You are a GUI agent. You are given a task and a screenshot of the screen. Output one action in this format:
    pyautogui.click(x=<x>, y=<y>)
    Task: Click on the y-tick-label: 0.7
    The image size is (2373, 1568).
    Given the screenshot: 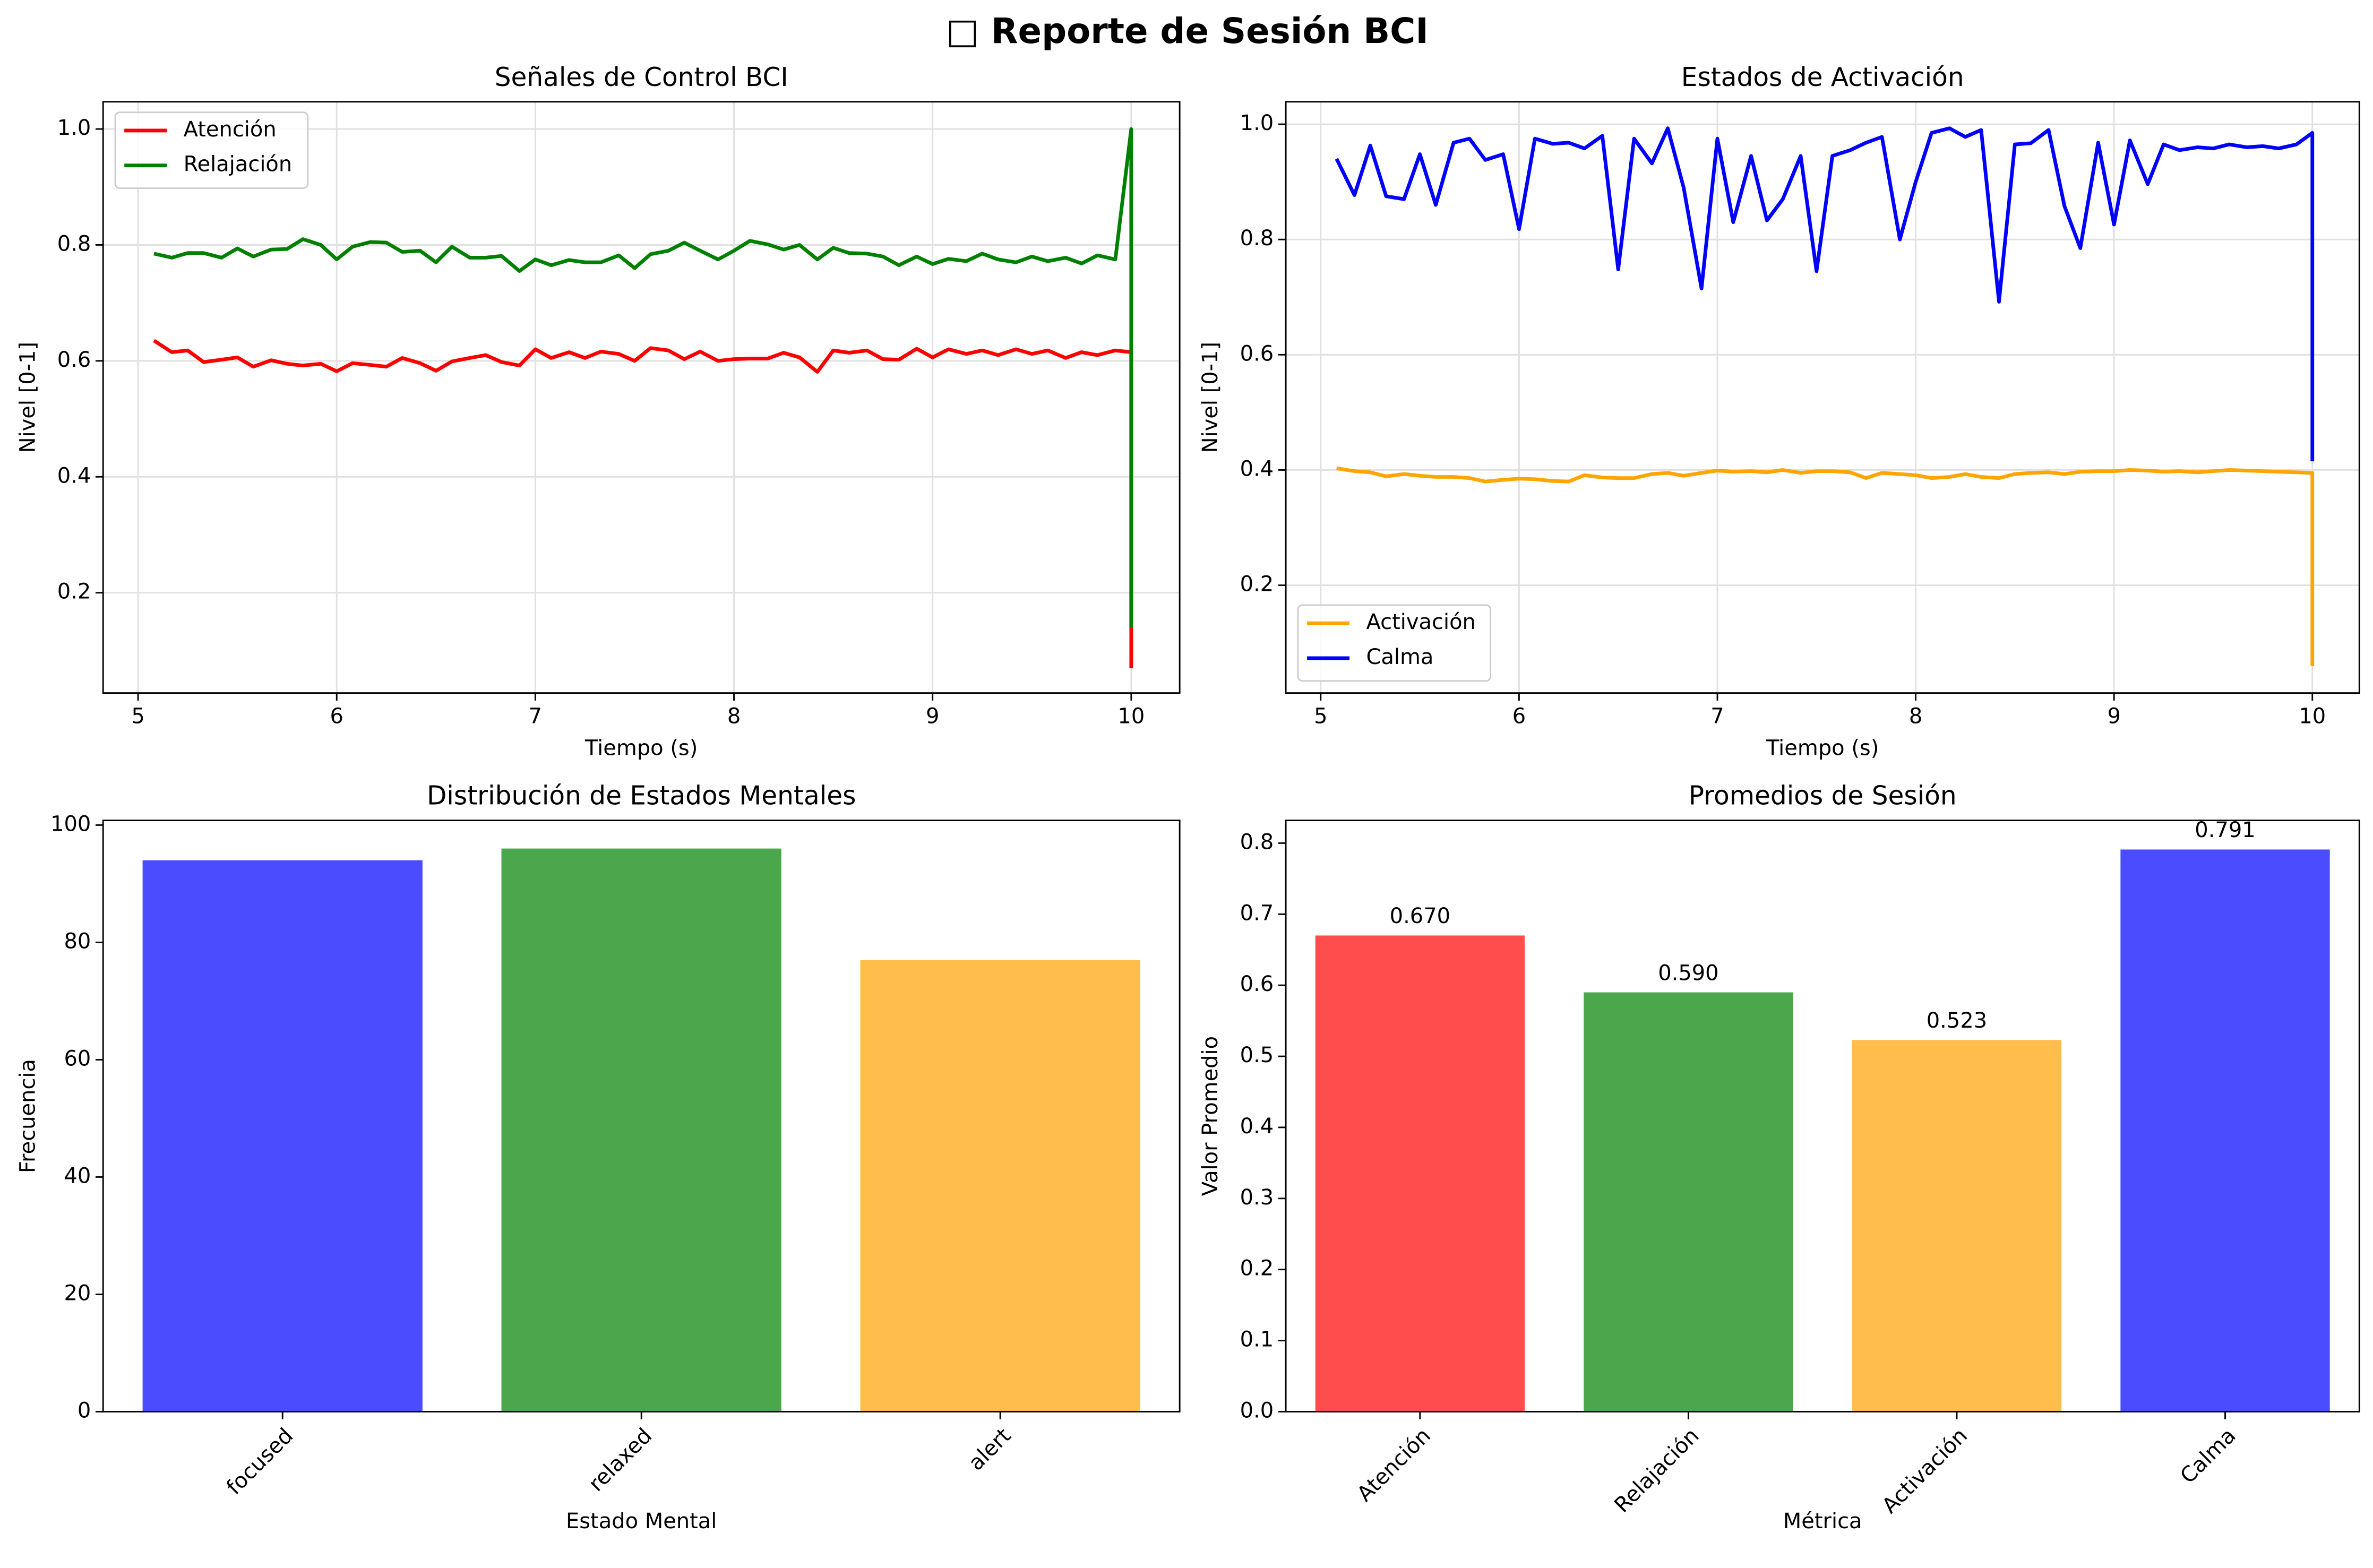 What is the action you would take?
    pyautogui.click(x=1257, y=913)
    